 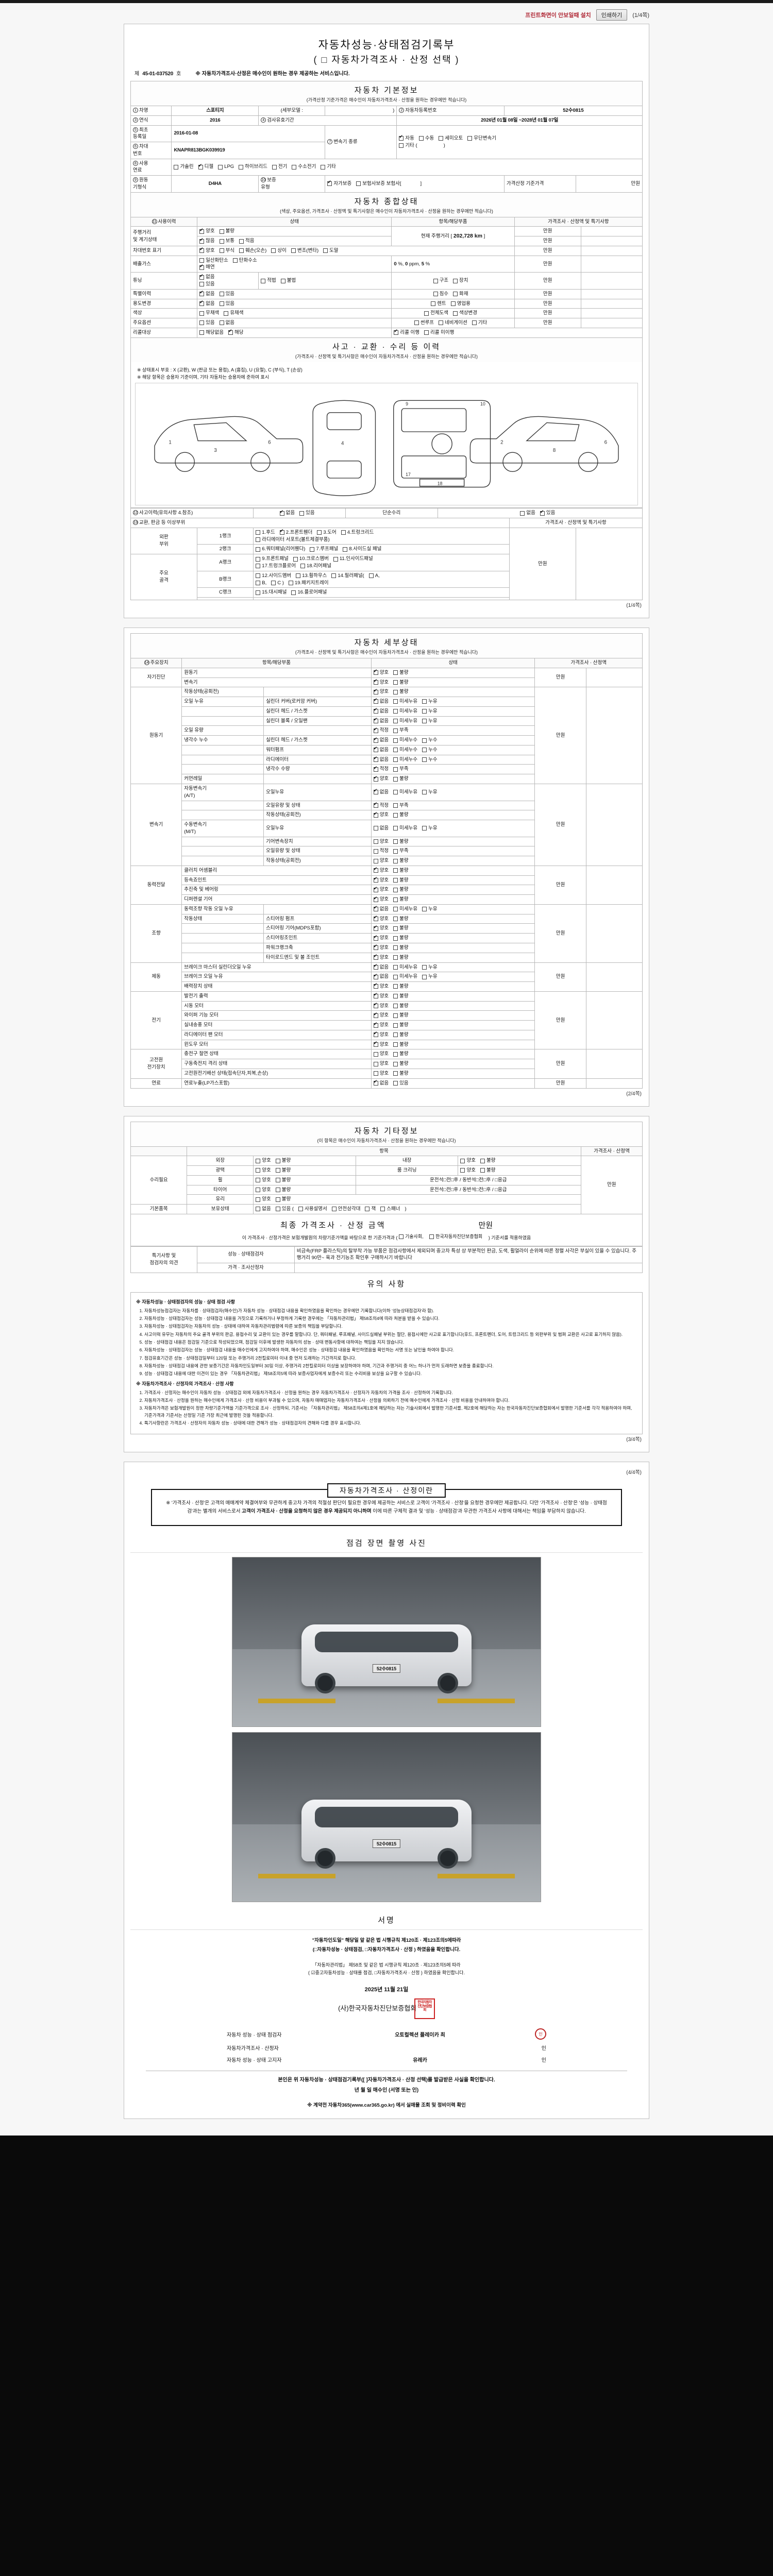 I want to click on checkbox-special-fire: 화재, so click(x=460, y=294).